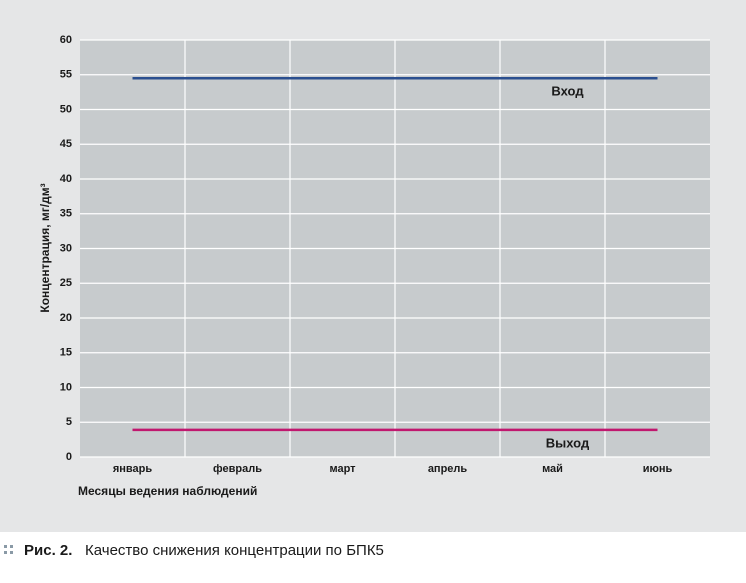  Describe the element at coordinates (66, 387) in the screenshot. I see `y-tick-label: 10` at that location.